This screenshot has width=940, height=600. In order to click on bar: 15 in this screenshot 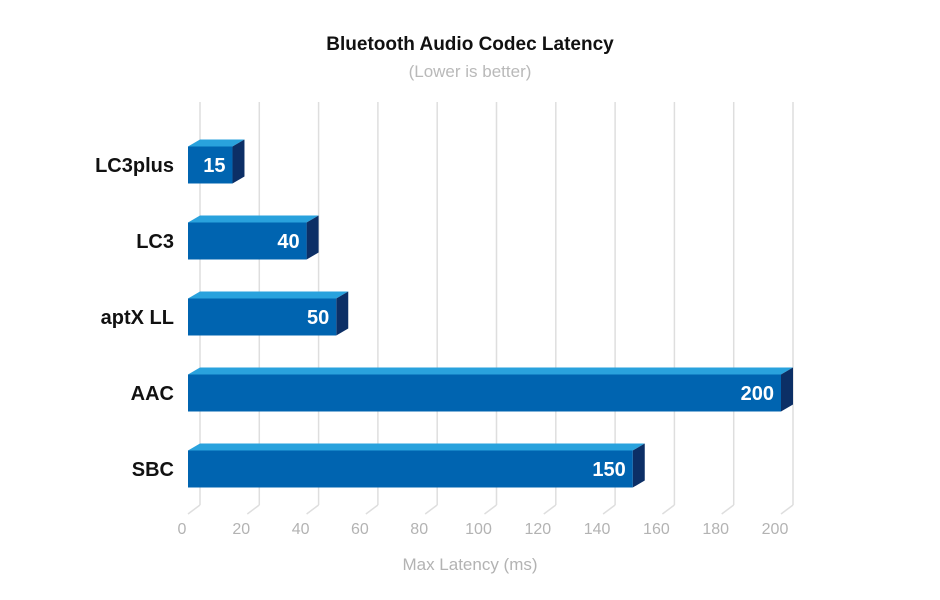, I will do `click(216, 161)`.